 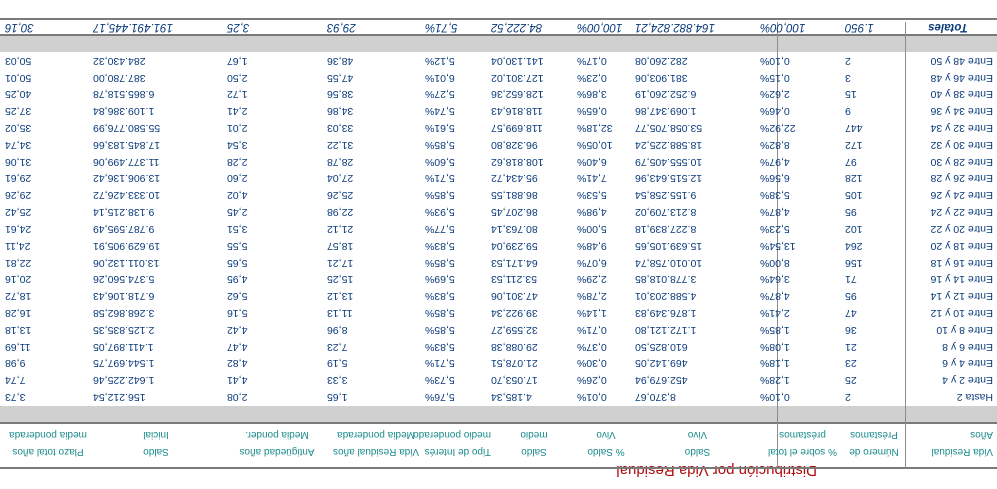 I want to click on table-cell: 7,74, so click(x=15, y=380).